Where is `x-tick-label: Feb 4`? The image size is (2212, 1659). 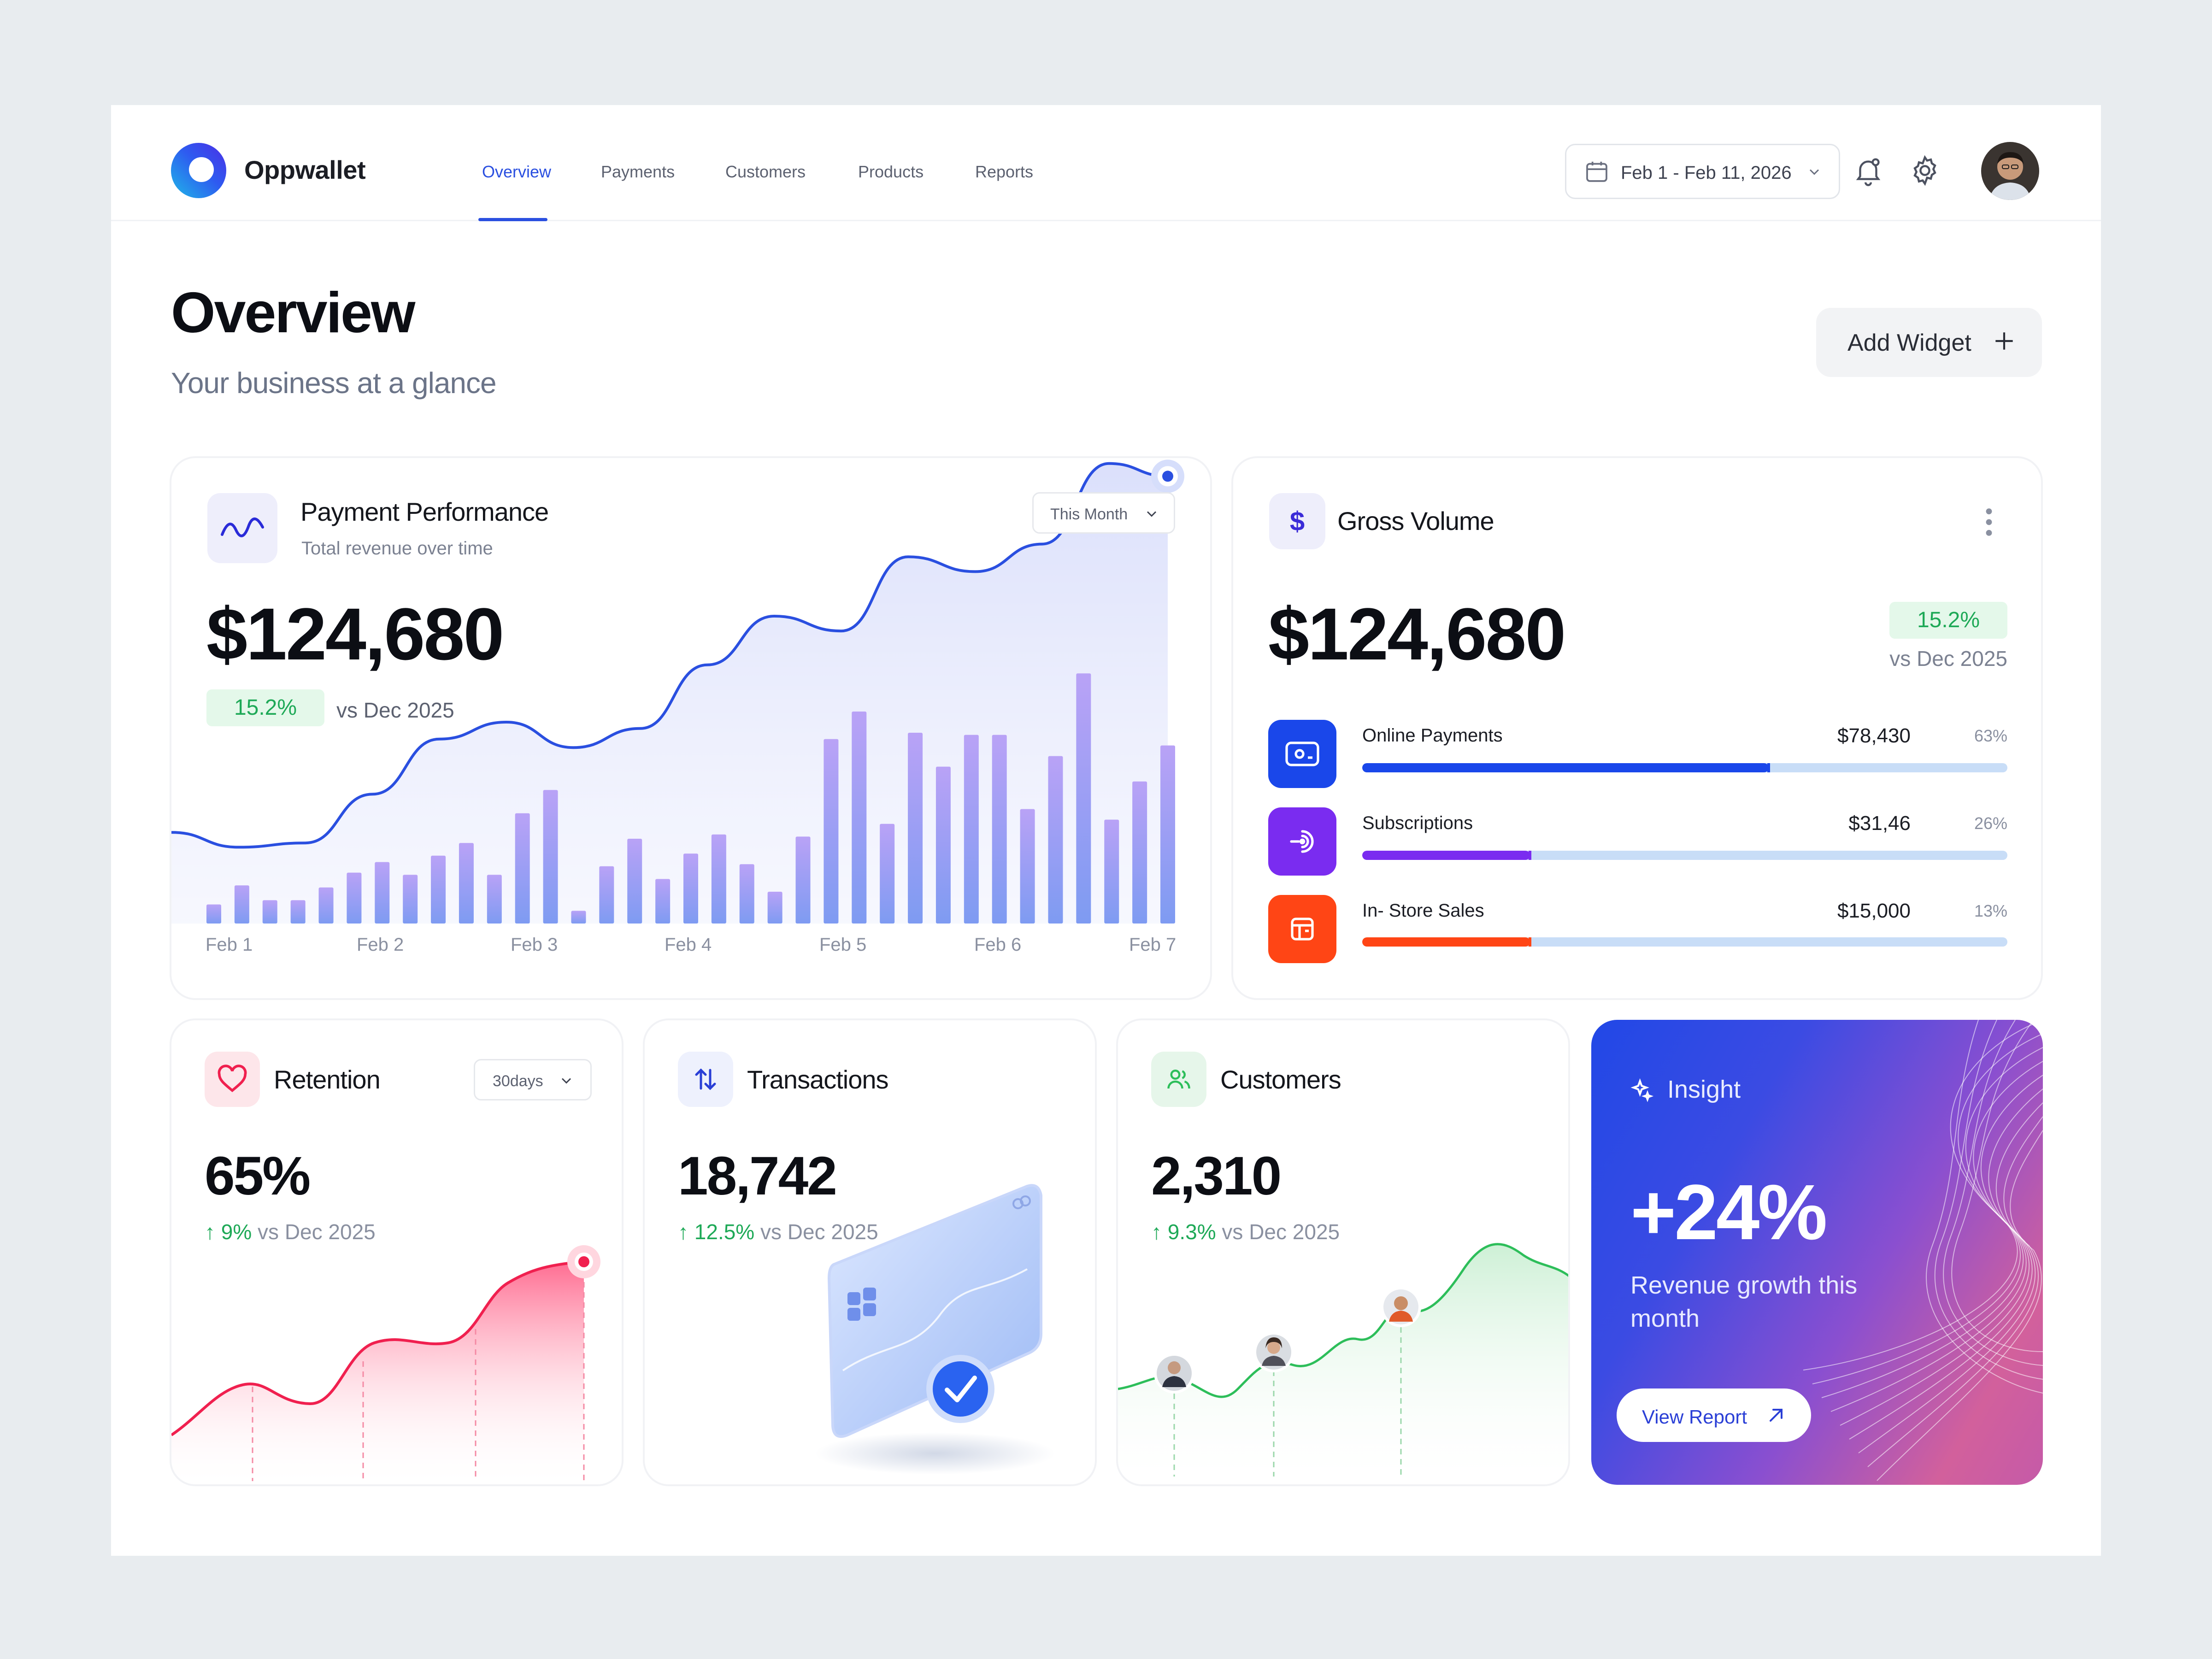 x-tick-label: Feb 4 is located at coordinates (688, 945).